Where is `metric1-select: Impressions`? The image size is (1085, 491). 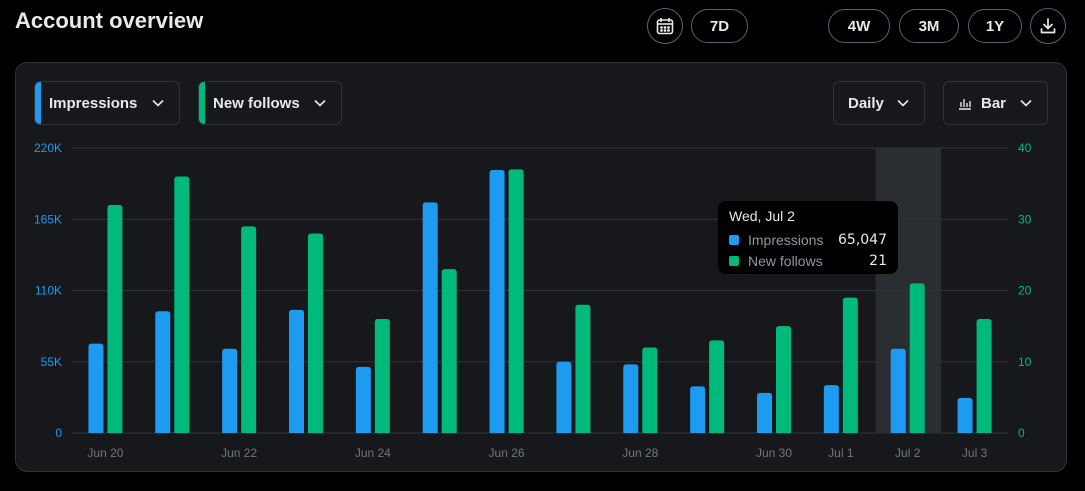 metric1-select: Impressions is located at coordinates (107, 103).